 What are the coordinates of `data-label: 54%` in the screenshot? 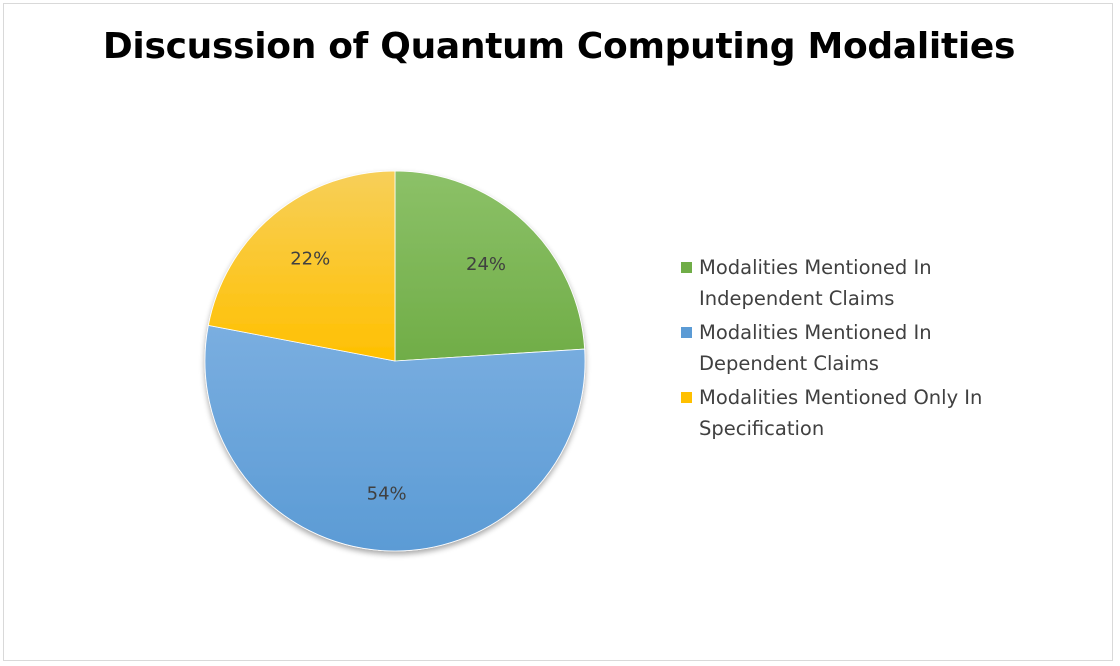 It's located at (387, 494).